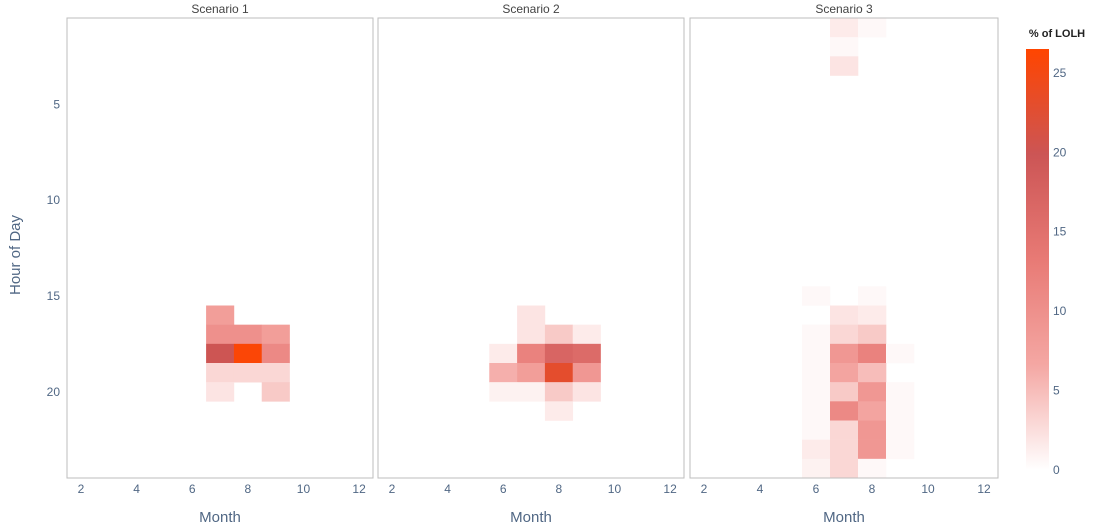  Describe the element at coordinates (844, 9) in the screenshot. I see `panel-title: Scenario 3` at that location.